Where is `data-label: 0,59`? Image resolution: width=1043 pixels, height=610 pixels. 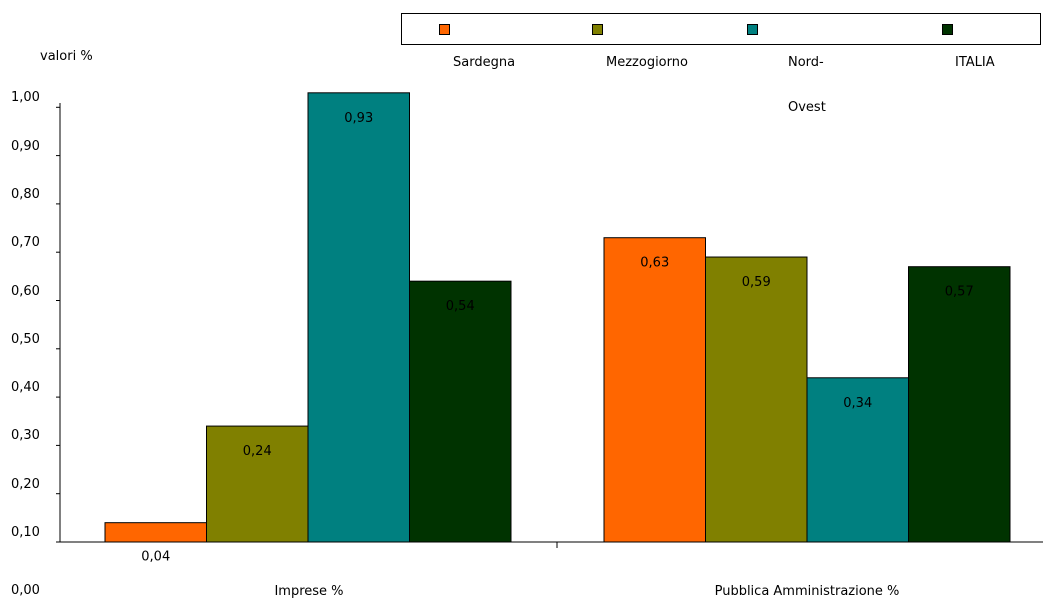
data-label: 0,59 is located at coordinates (756, 282).